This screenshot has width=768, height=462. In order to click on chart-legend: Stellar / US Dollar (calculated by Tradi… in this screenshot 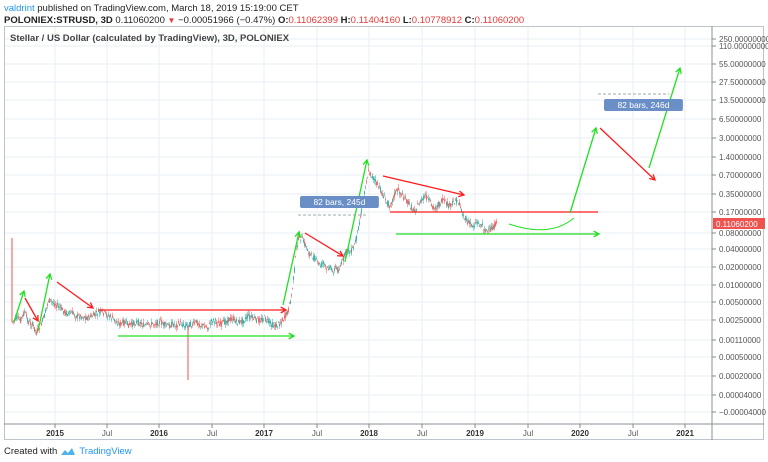, I will do `click(150, 38)`.